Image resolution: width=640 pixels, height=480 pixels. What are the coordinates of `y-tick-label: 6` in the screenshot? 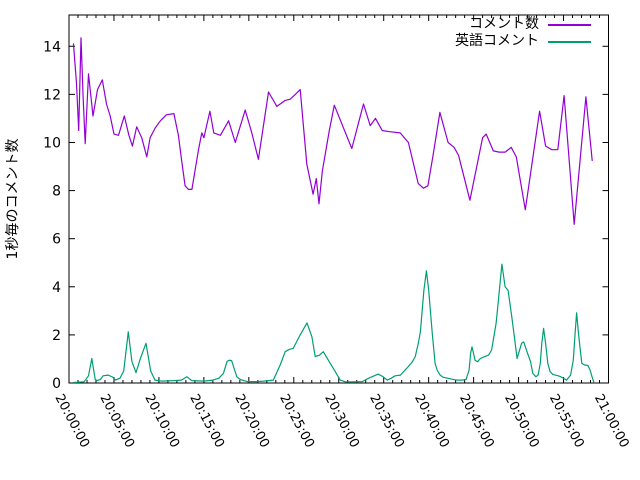 It's located at (56, 240).